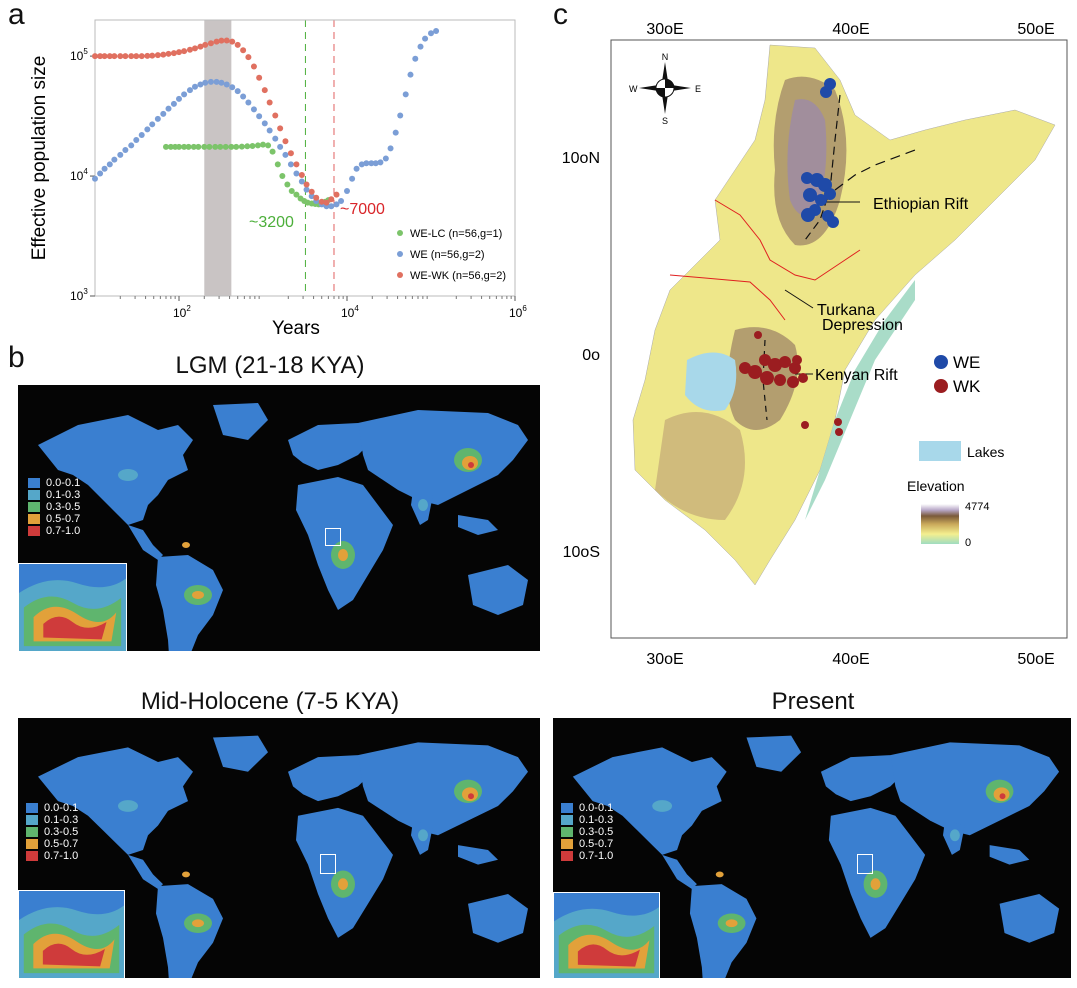  Describe the element at coordinates (560, 15) in the screenshot. I see `panel-letter-c: c` at that location.